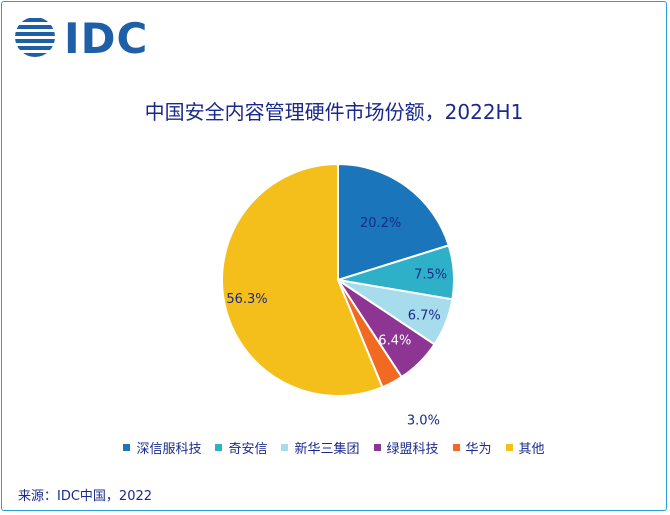 The height and width of the screenshot is (515, 670). I want to click on legend-label: 华为, so click(478, 449).